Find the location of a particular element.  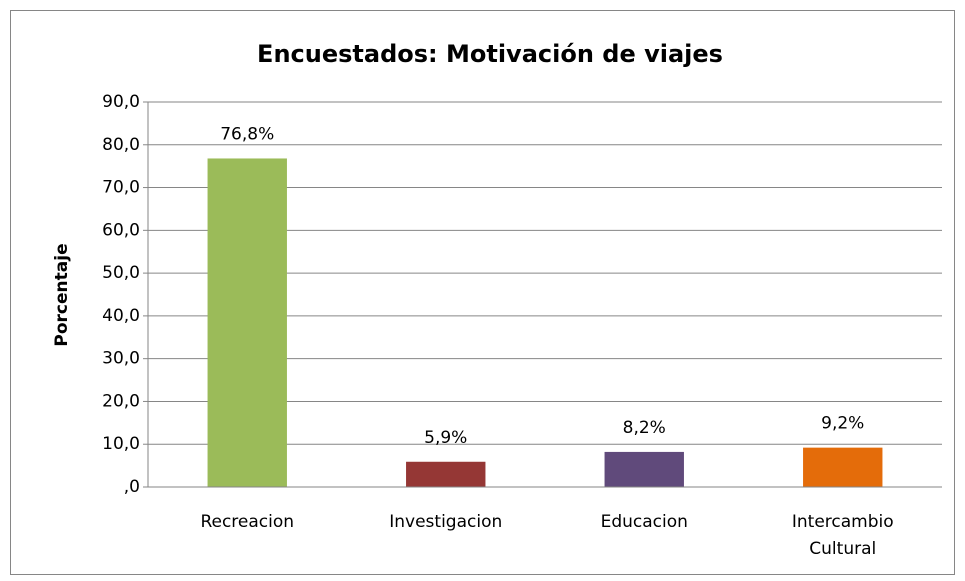

y-tick-label: 10,0 is located at coordinates (121, 444).